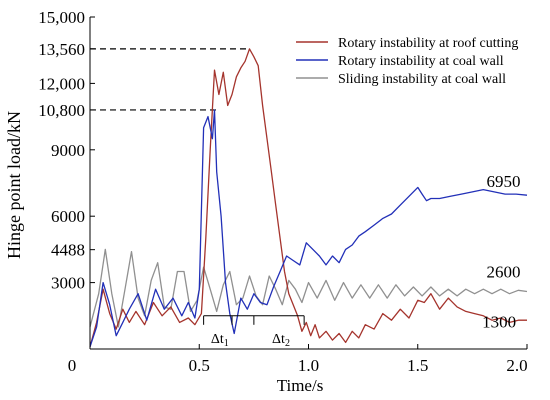  I want to click on y-tick-label-4: 10,800, so click(61, 110).